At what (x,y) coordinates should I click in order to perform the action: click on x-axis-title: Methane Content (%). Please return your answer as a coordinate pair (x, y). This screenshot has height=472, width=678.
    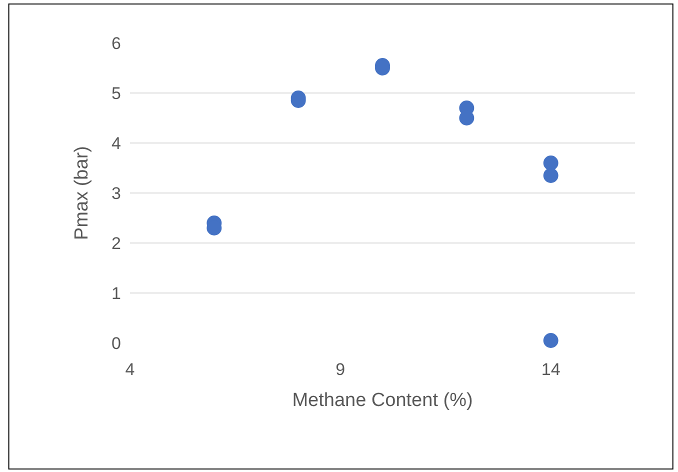
    Looking at the image, I should click on (382, 400).